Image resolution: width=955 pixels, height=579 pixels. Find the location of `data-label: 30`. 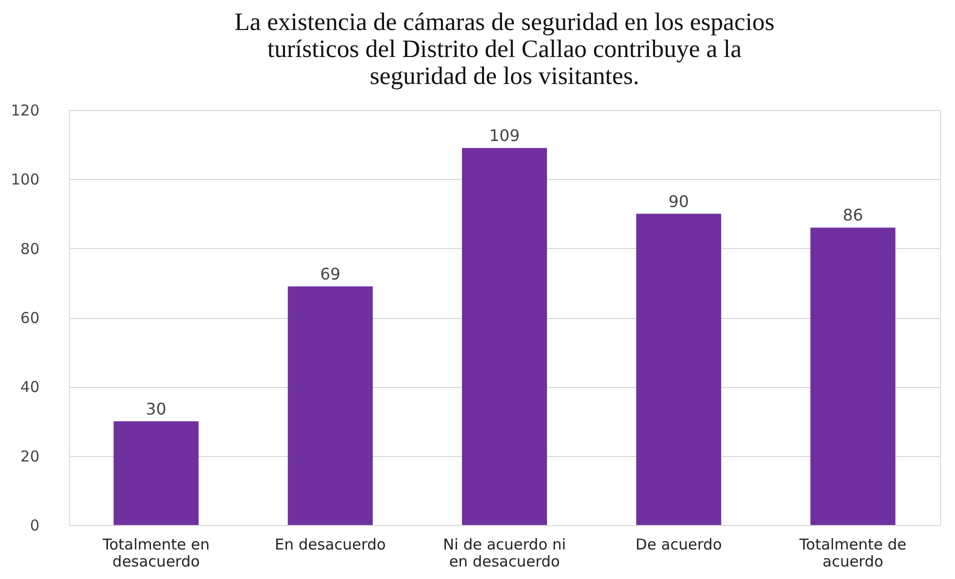

data-label: 30 is located at coordinates (156, 408).